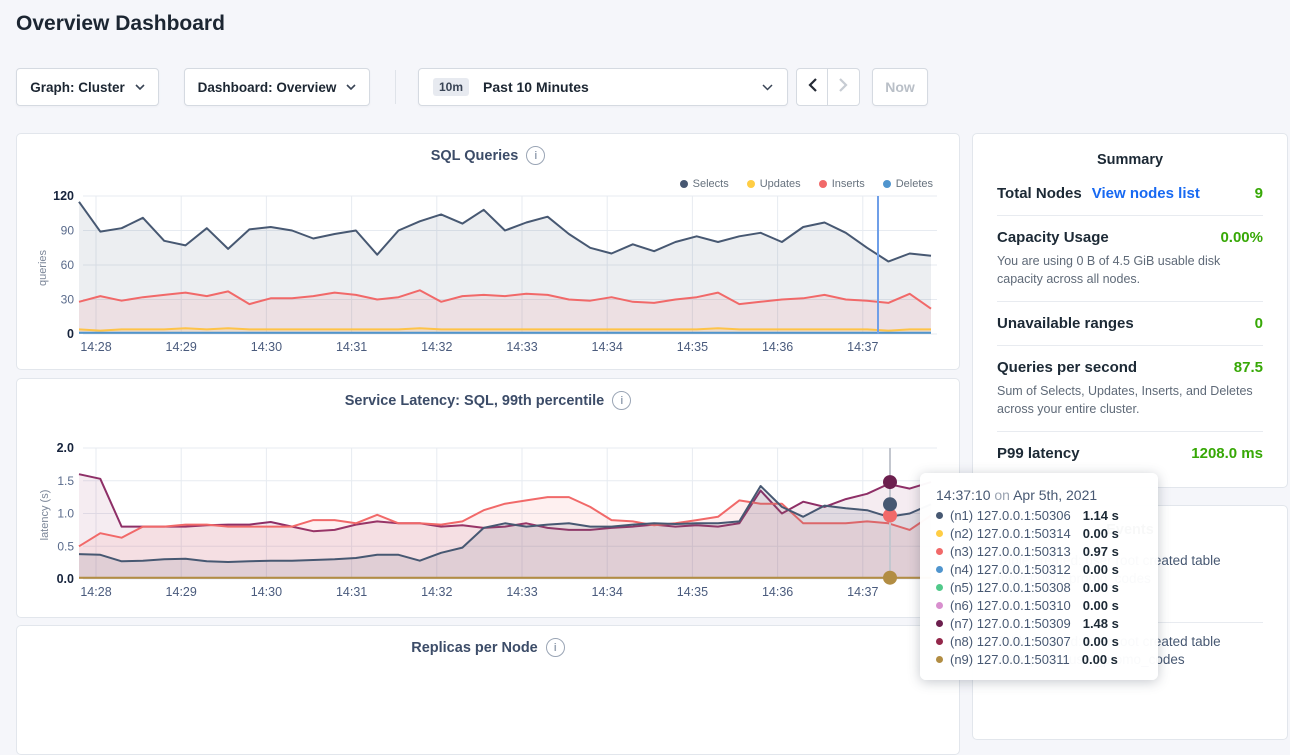 This screenshot has width=1290, height=755. Describe the element at coordinates (1039, 623) in the screenshot. I see `tooltip-node-row: (n7) 127.0.0.1:50309 1.48 s` at that location.